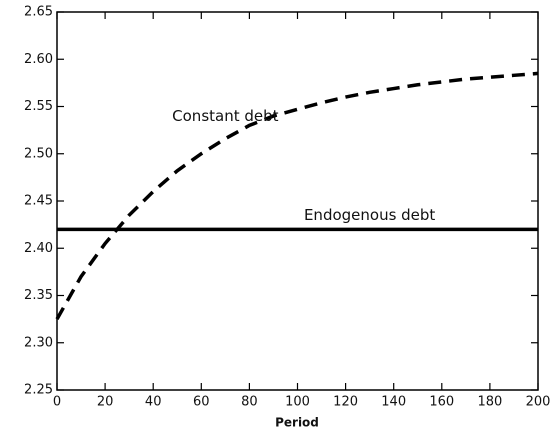  I want to click on x-tick-label: 40, so click(153, 402).